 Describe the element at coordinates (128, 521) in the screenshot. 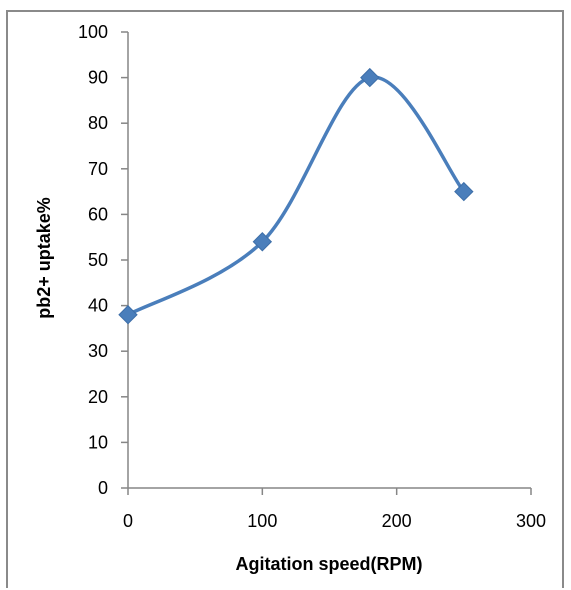

I see `x-tick-label: 0` at that location.